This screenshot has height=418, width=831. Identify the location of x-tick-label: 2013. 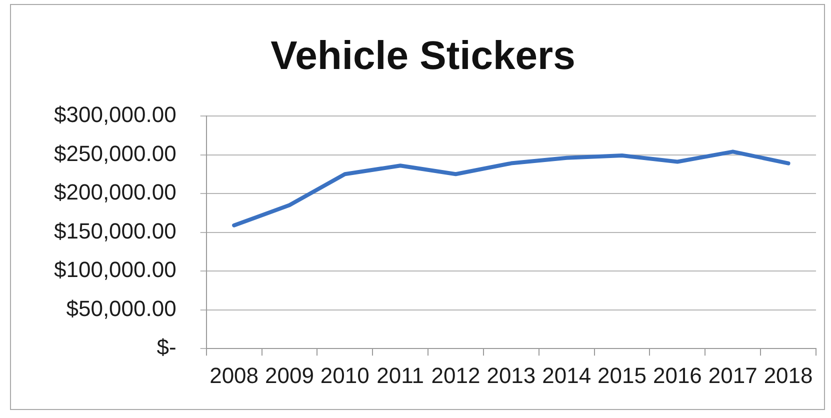
(511, 375).